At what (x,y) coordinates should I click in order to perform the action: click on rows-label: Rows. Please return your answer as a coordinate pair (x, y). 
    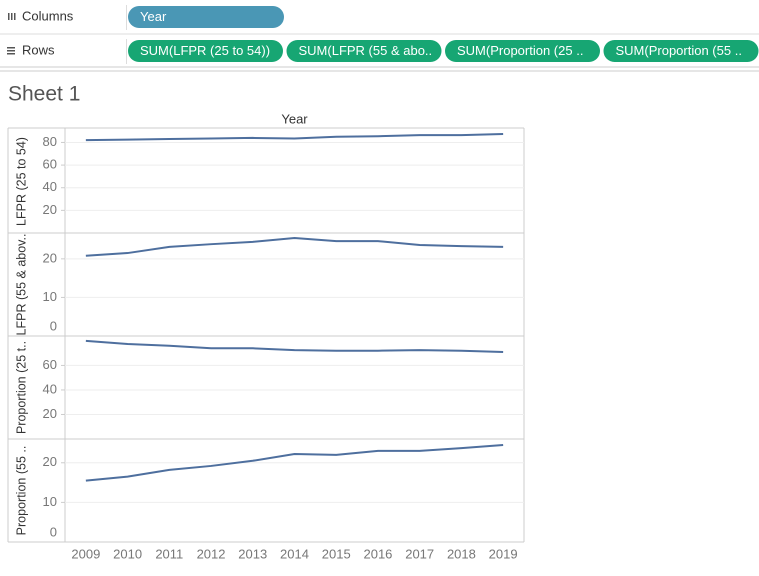
    Looking at the image, I should click on (38, 49).